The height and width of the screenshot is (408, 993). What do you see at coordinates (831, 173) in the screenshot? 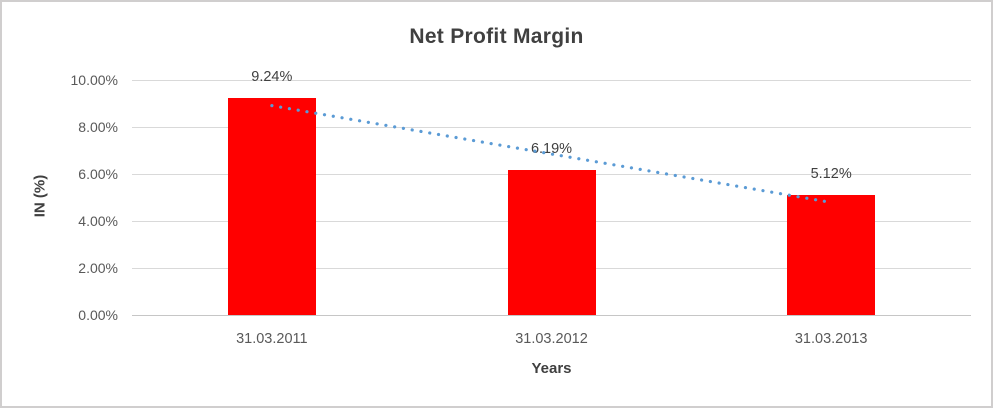
I see `bar-data-label: 5.12%` at bounding box center [831, 173].